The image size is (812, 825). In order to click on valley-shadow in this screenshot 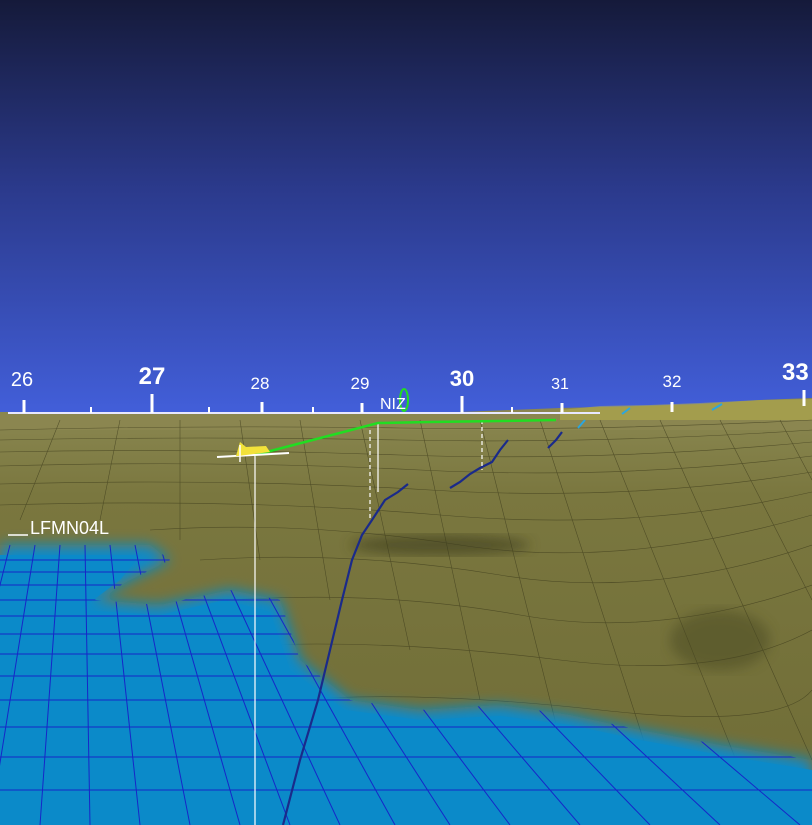, I will do `click(440, 545)`.